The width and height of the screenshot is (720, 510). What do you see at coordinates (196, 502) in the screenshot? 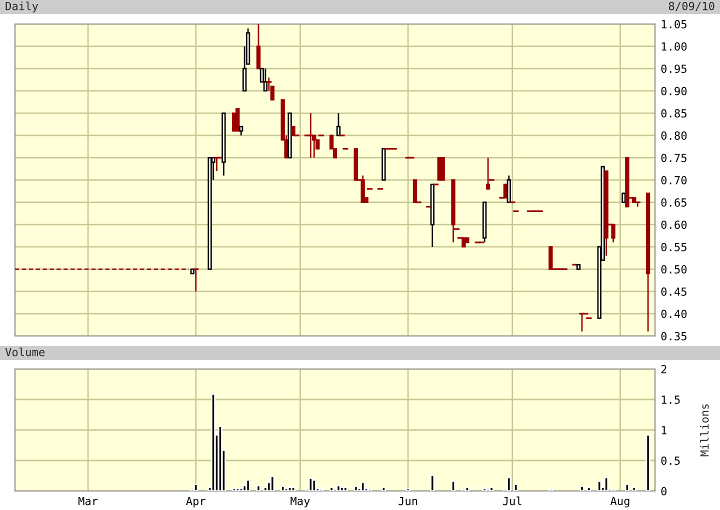
I see `x-tick-label: Apr` at bounding box center [196, 502].